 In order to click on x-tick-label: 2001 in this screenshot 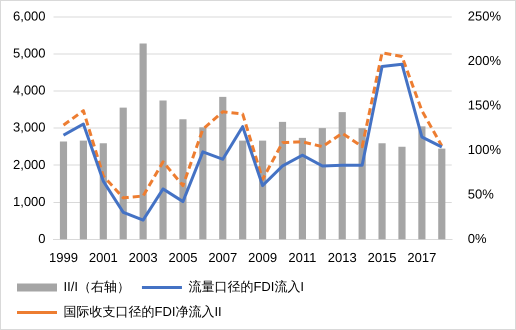, I will do `click(103, 257)`.